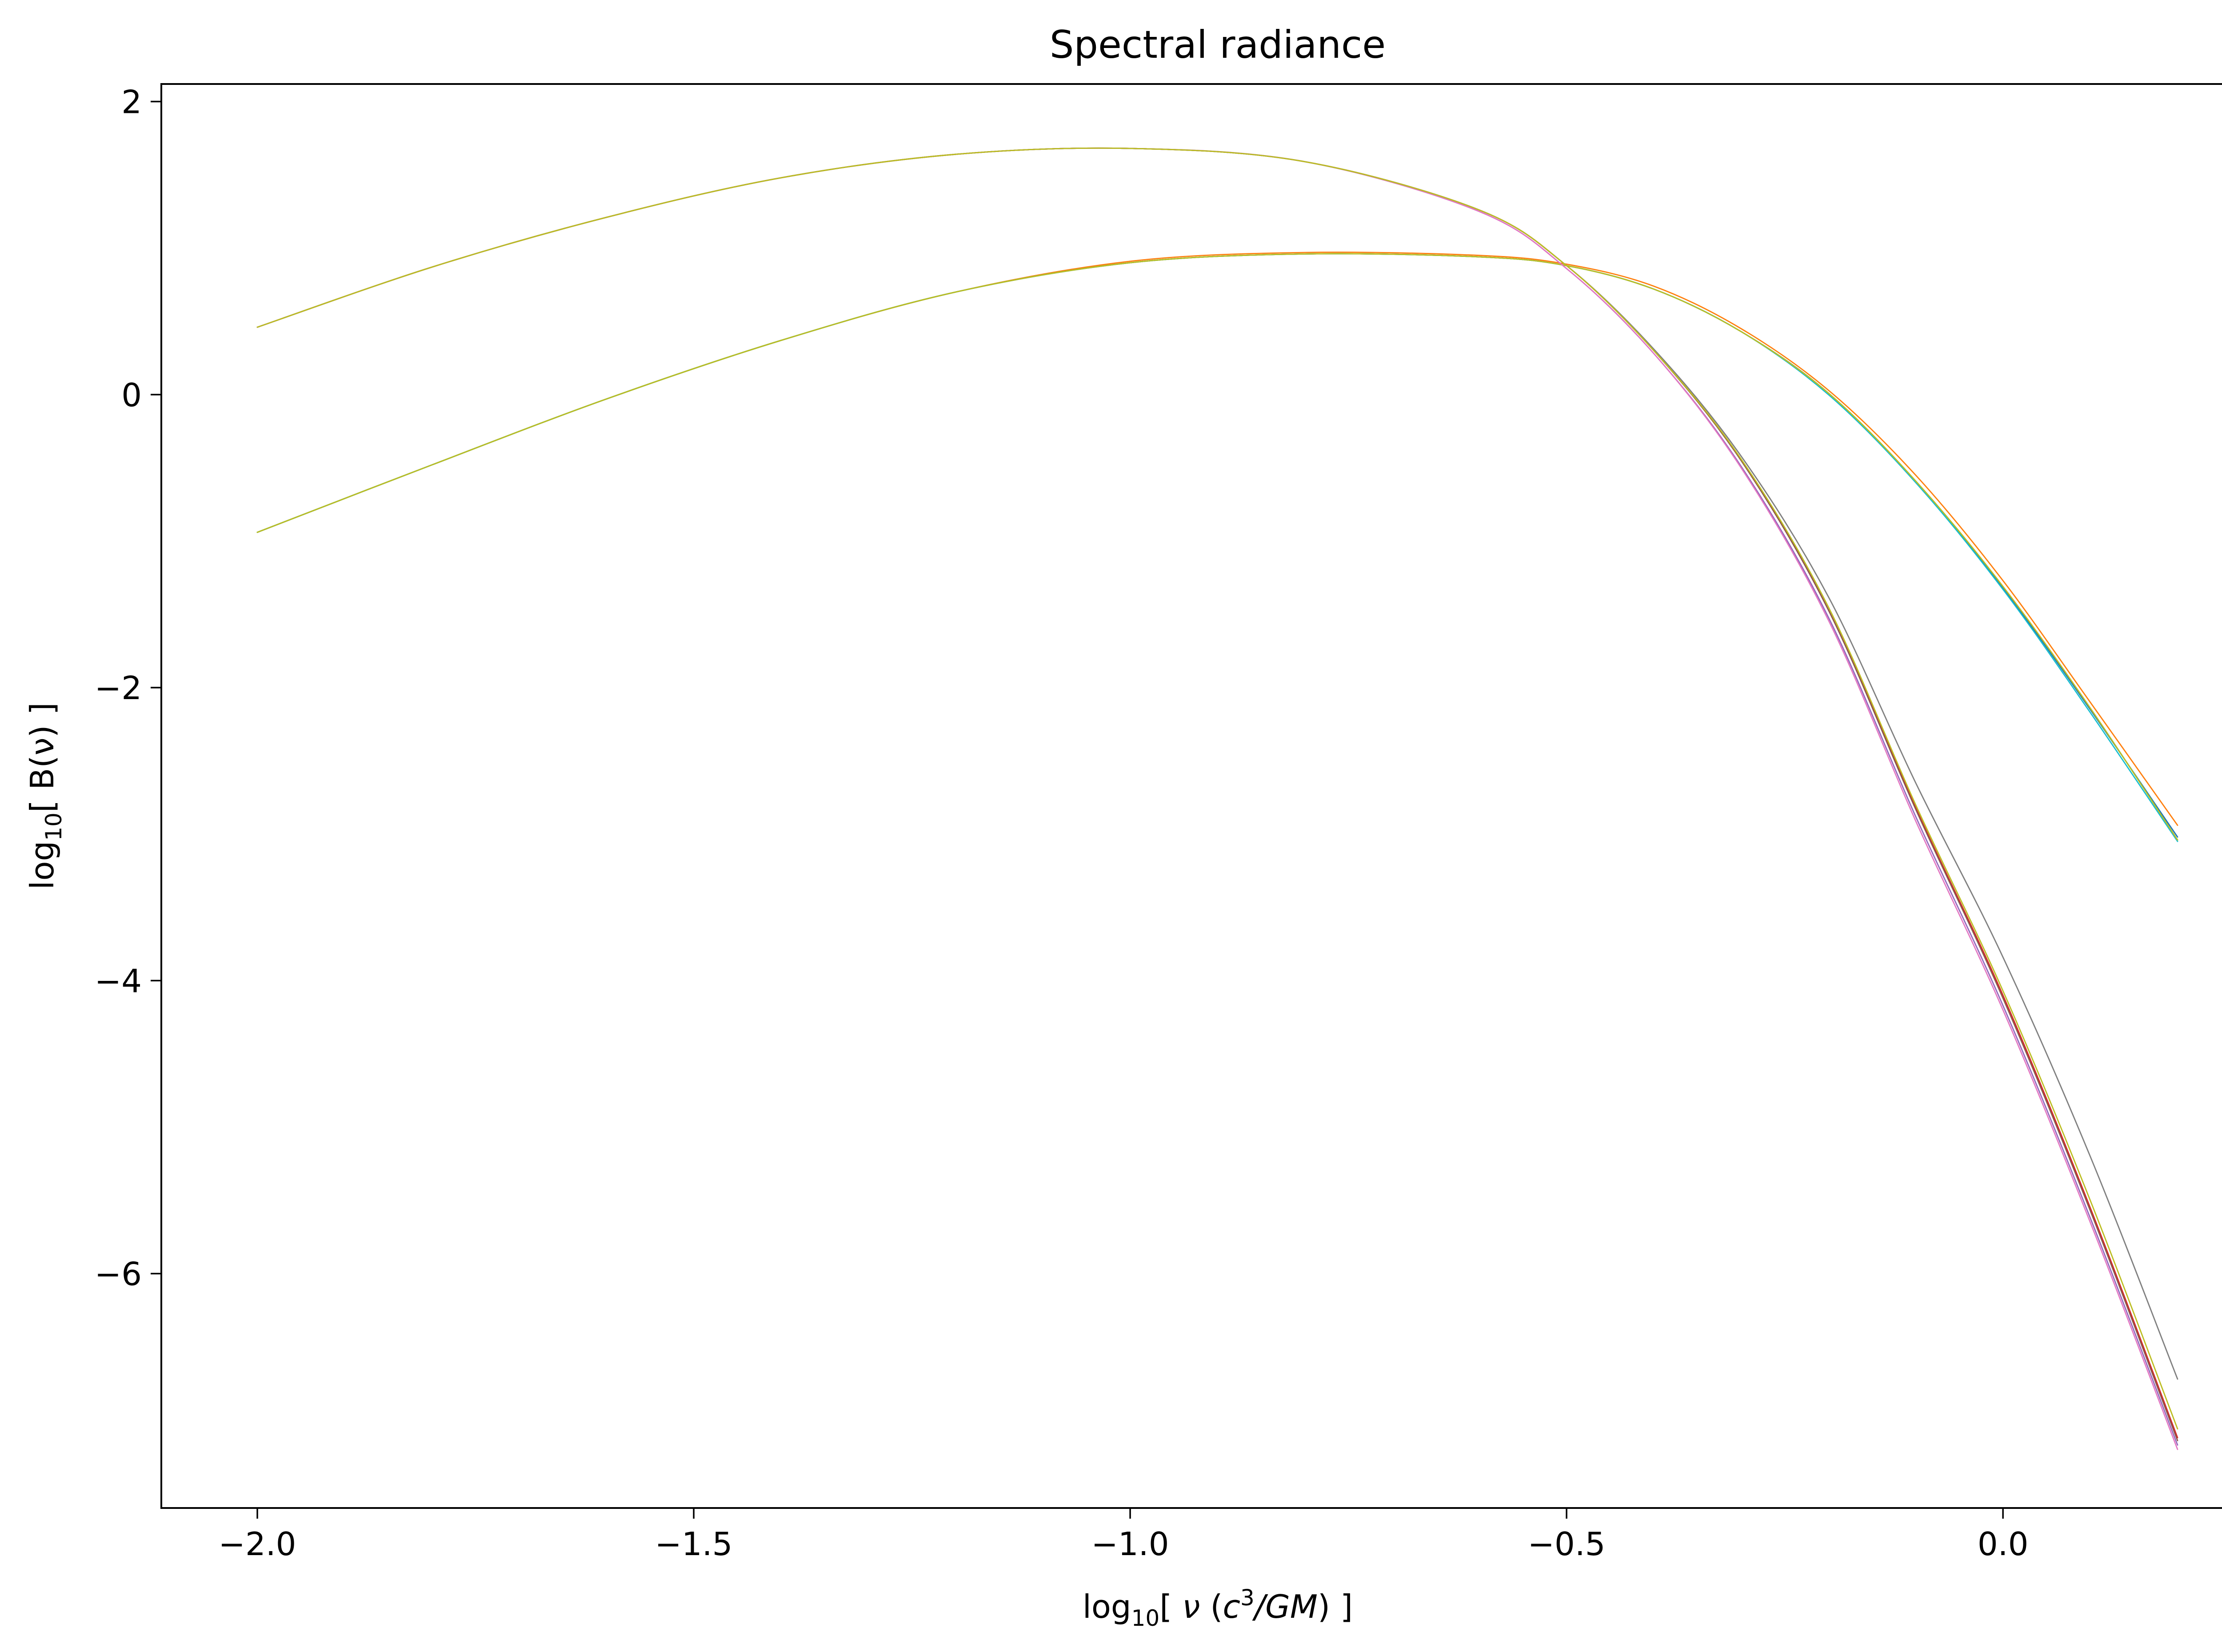  I want to click on x-axis-label: log10[ ν (c3/GM) ], so click(1218, 1608).